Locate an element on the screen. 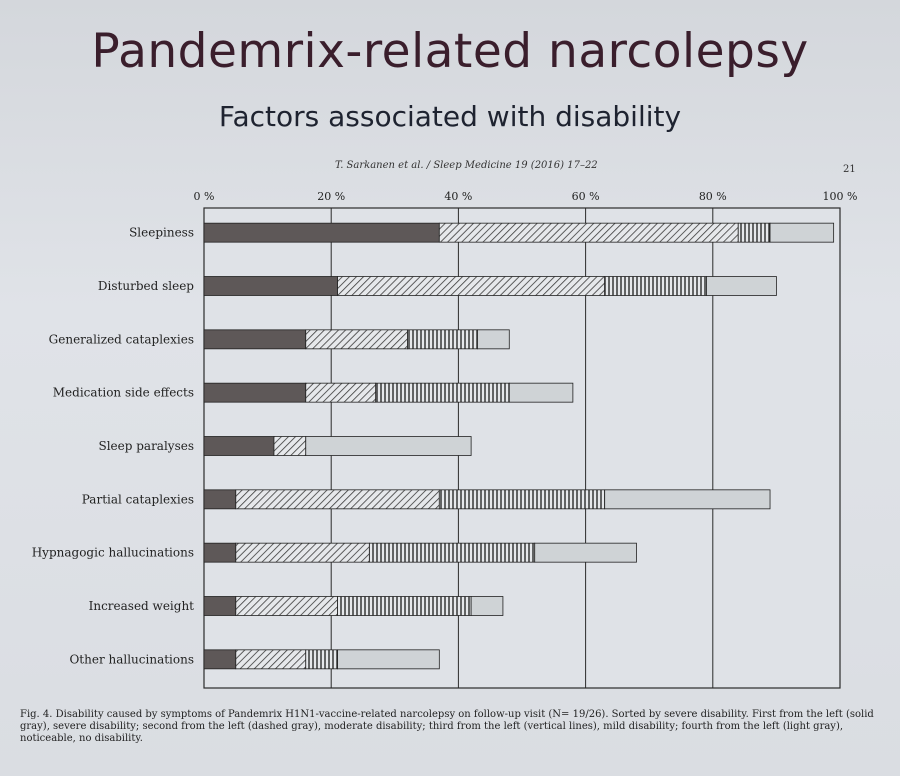 This screenshot has height=776, width=900. category-label: Partial cataplexies is located at coordinates (138, 499).